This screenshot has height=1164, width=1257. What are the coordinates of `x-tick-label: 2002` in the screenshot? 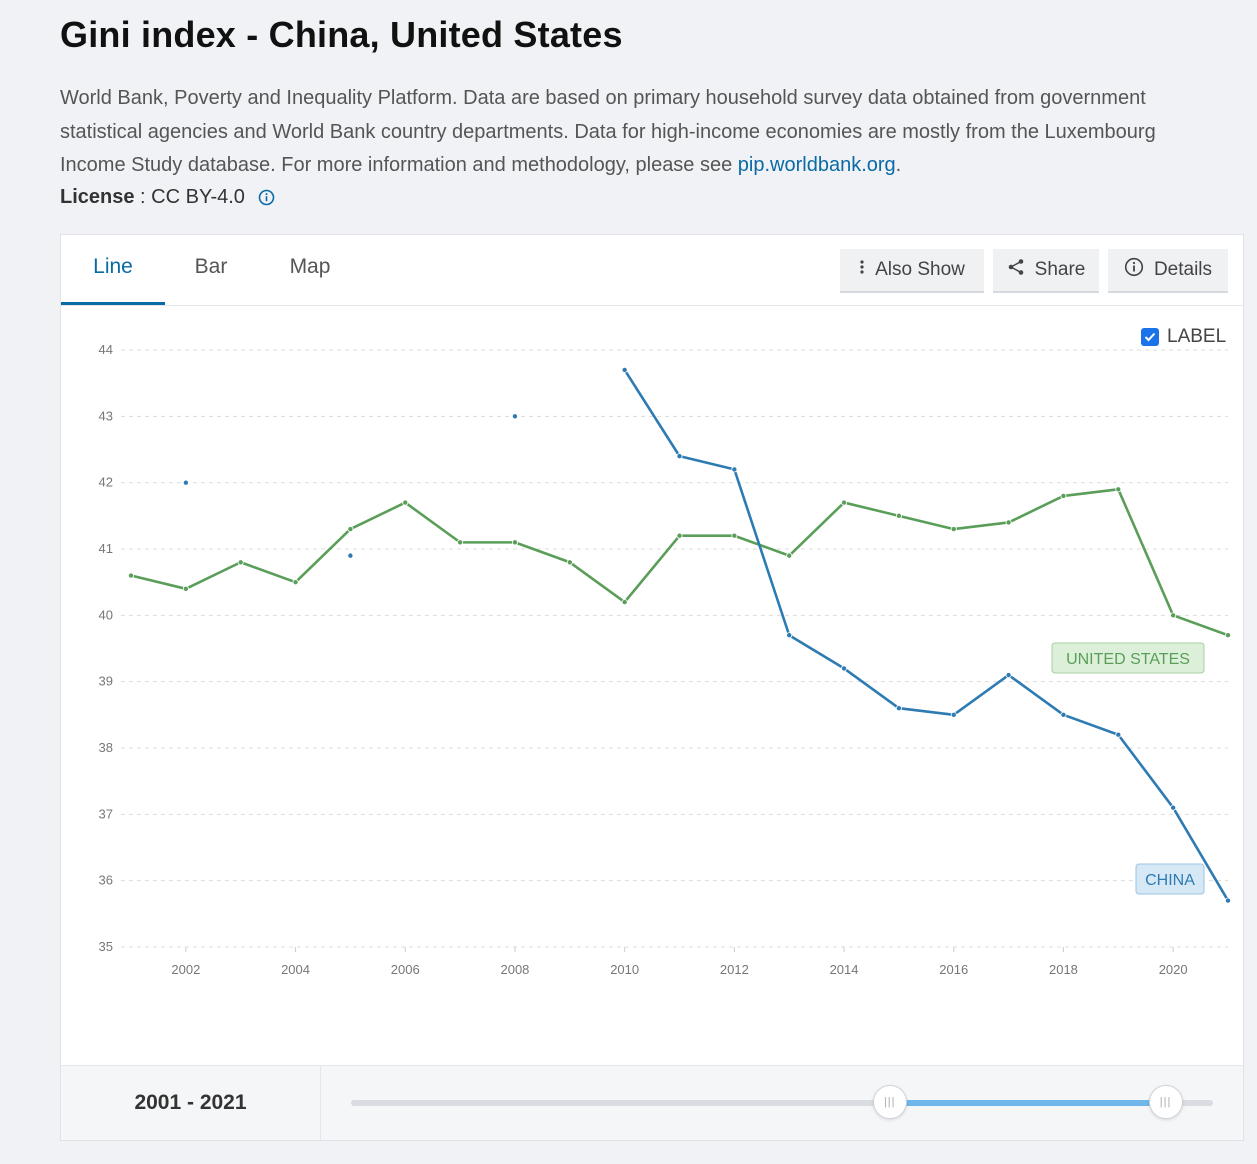 It's located at (185, 969).